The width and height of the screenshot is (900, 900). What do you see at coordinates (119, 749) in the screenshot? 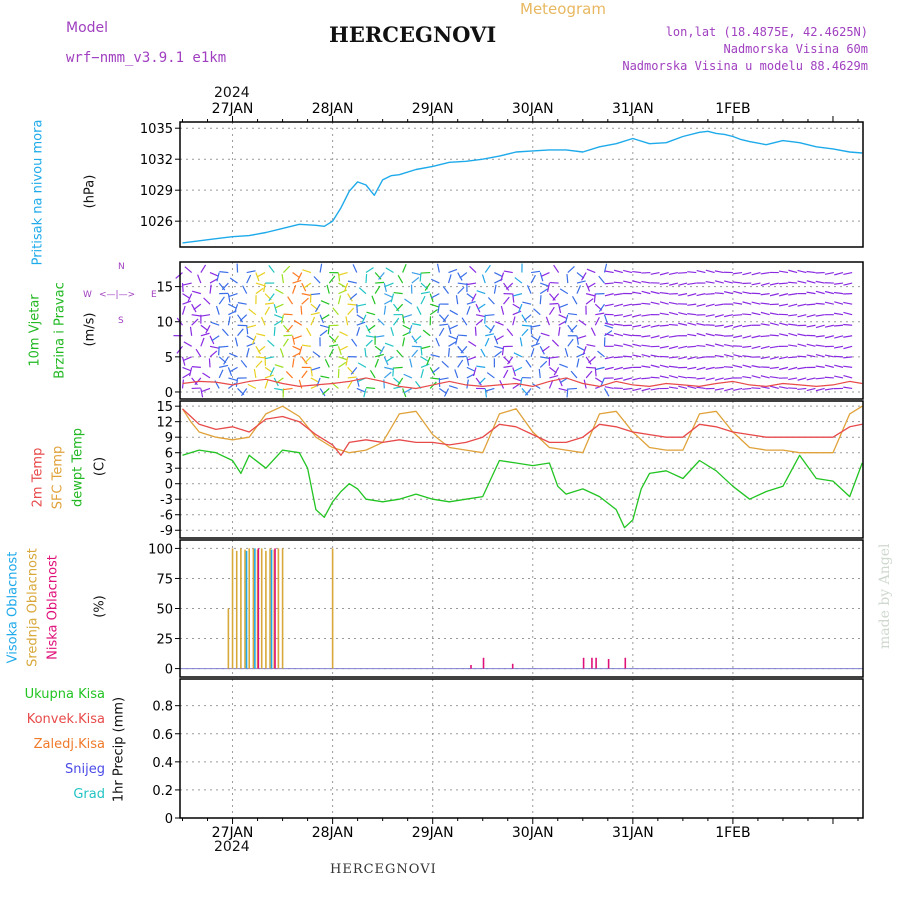
I see `precip-unit: 1hr Precip (mm)` at bounding box center [119, 749].